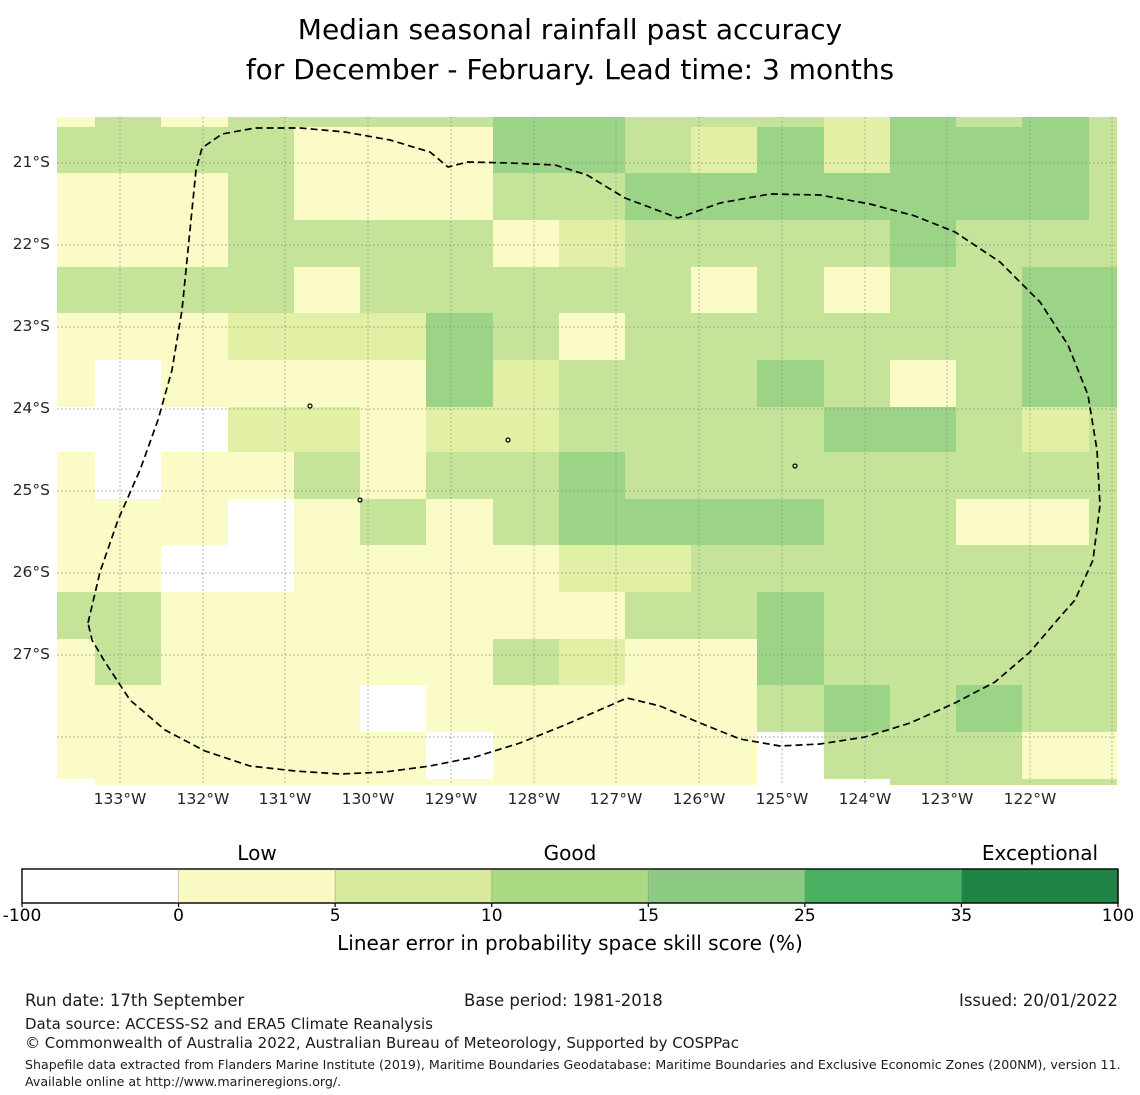 This screenshot has height=1095, width=1140. Describe the element at coordinates (865, 799) in the screenshot. I see `x-tick-label: 124°W` at that location.